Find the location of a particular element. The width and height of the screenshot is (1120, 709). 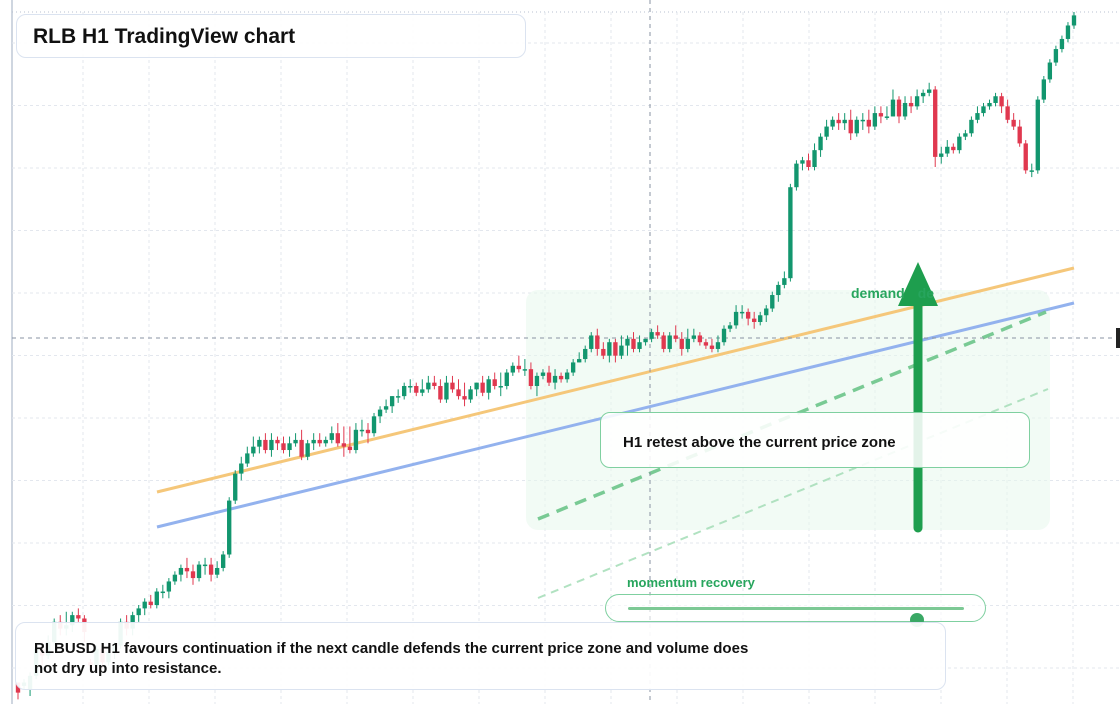

demand-label: demand de is located at coordinates (892, 293).